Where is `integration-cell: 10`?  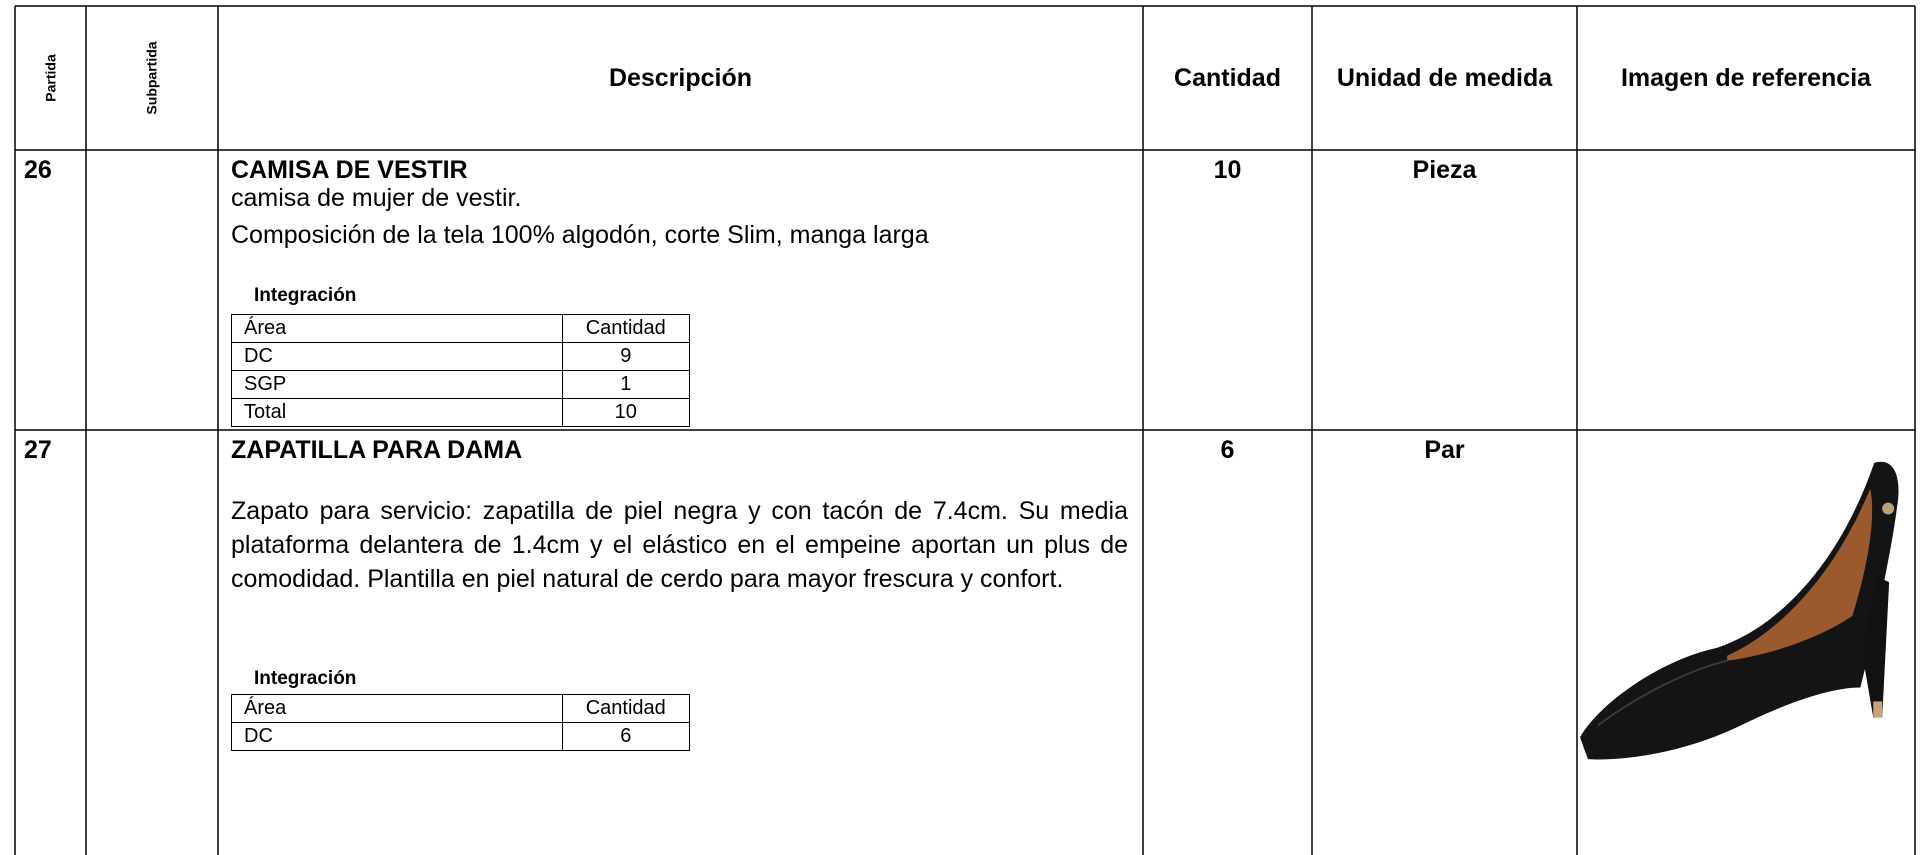 integration-cell: 10 is located at coordinates (626, 412).